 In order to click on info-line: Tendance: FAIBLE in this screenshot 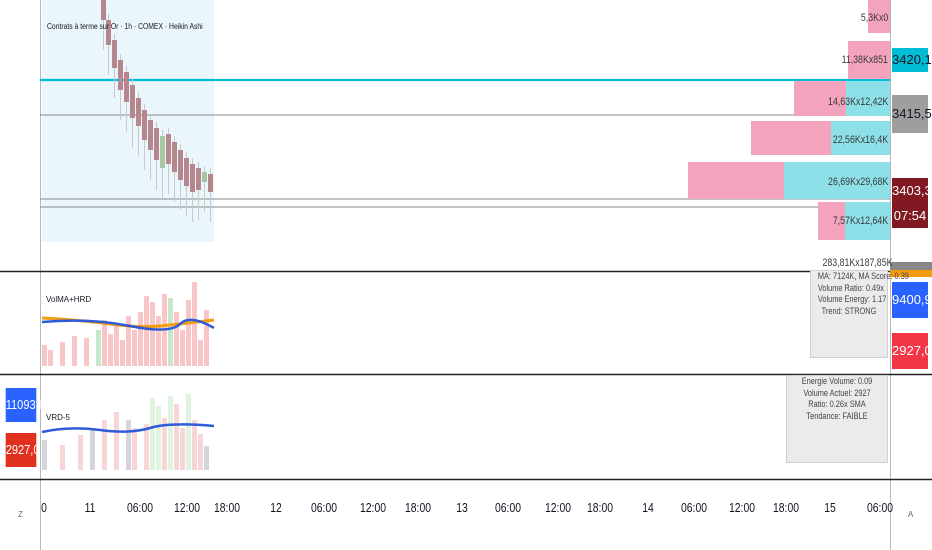, I will do `click(837, 415)`.